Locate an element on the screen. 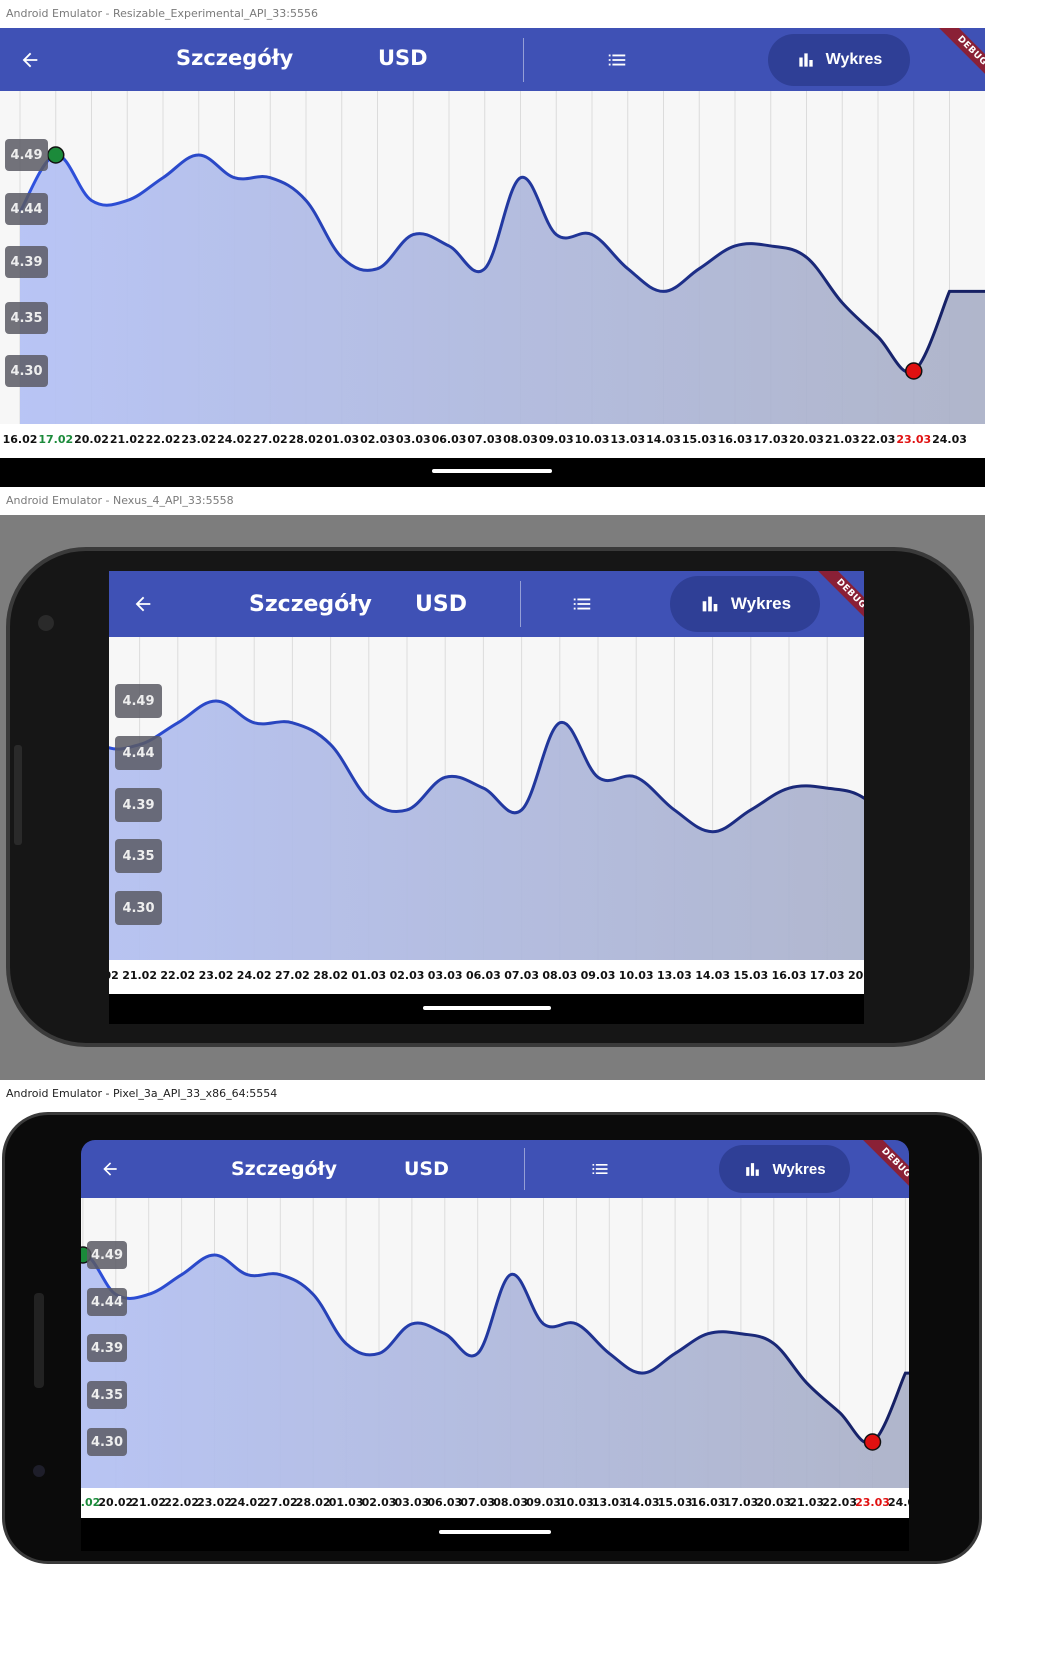 The width and height of the screenshot is (1045, 1662). x-axis-label: 16.03 is located at coordinates (789, 975).